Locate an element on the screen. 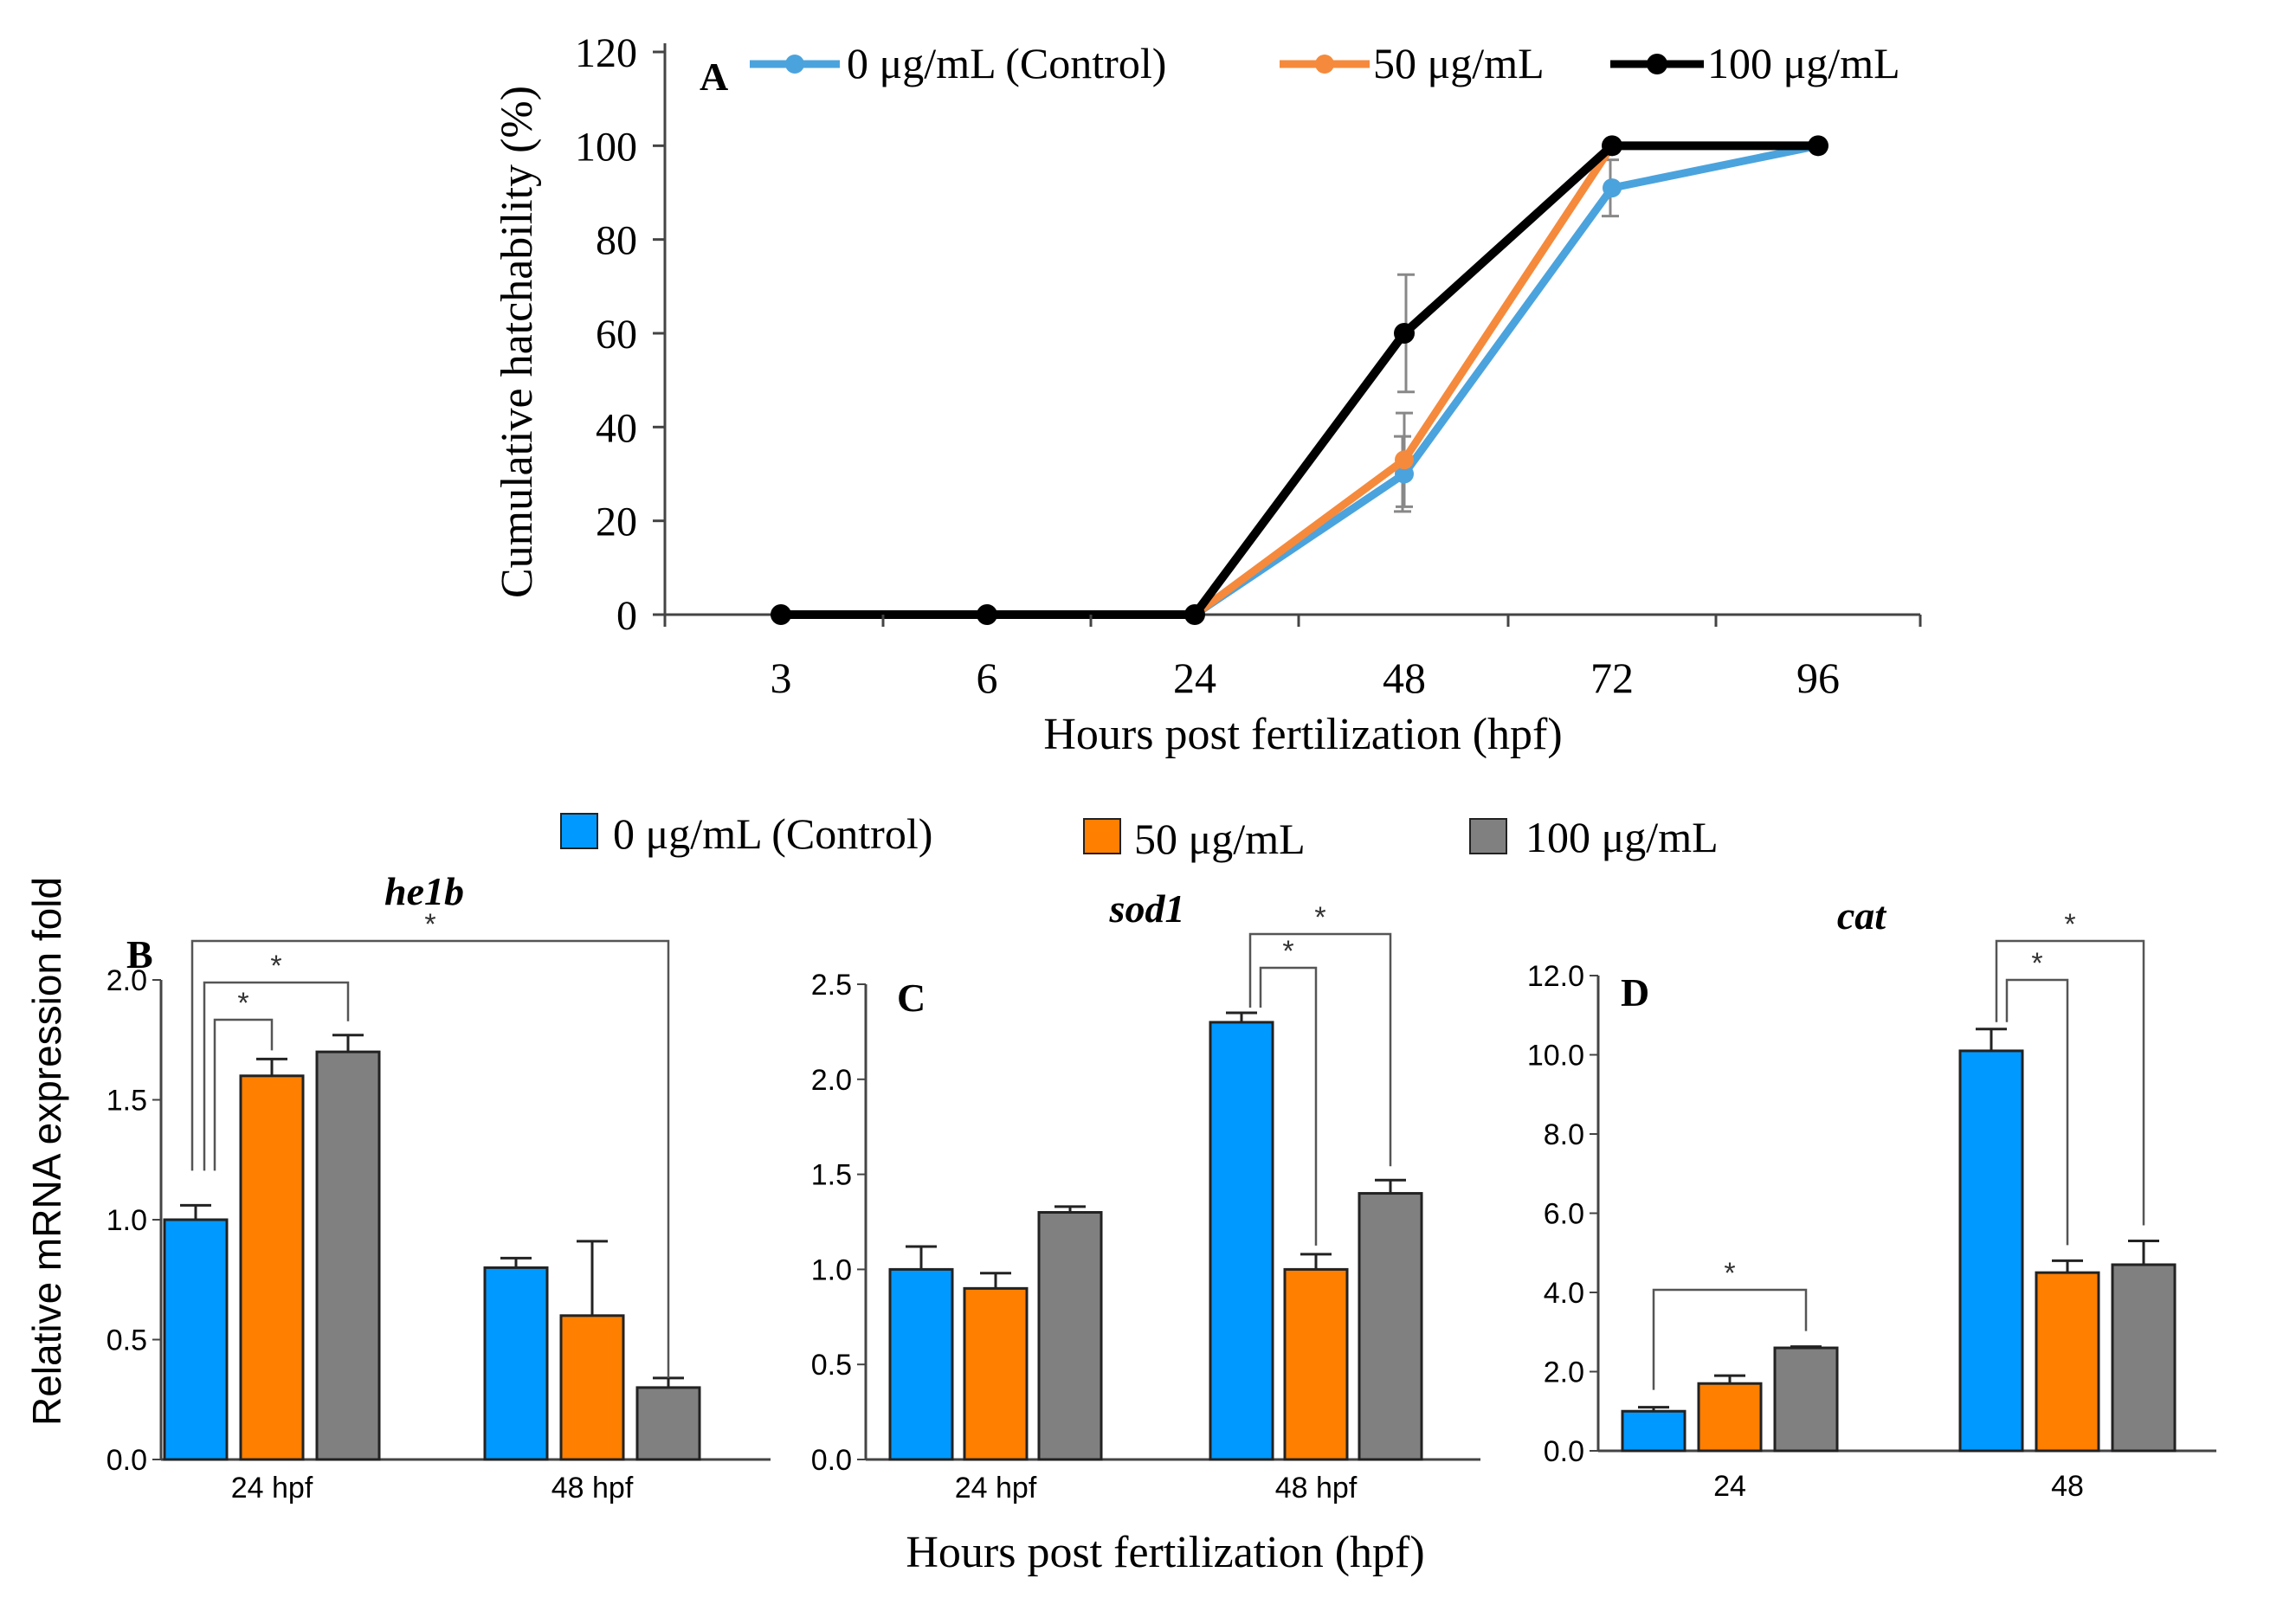 The image size is (2296, 1598). panel-b-significance-star: * is located at coordinates (243, 1003).